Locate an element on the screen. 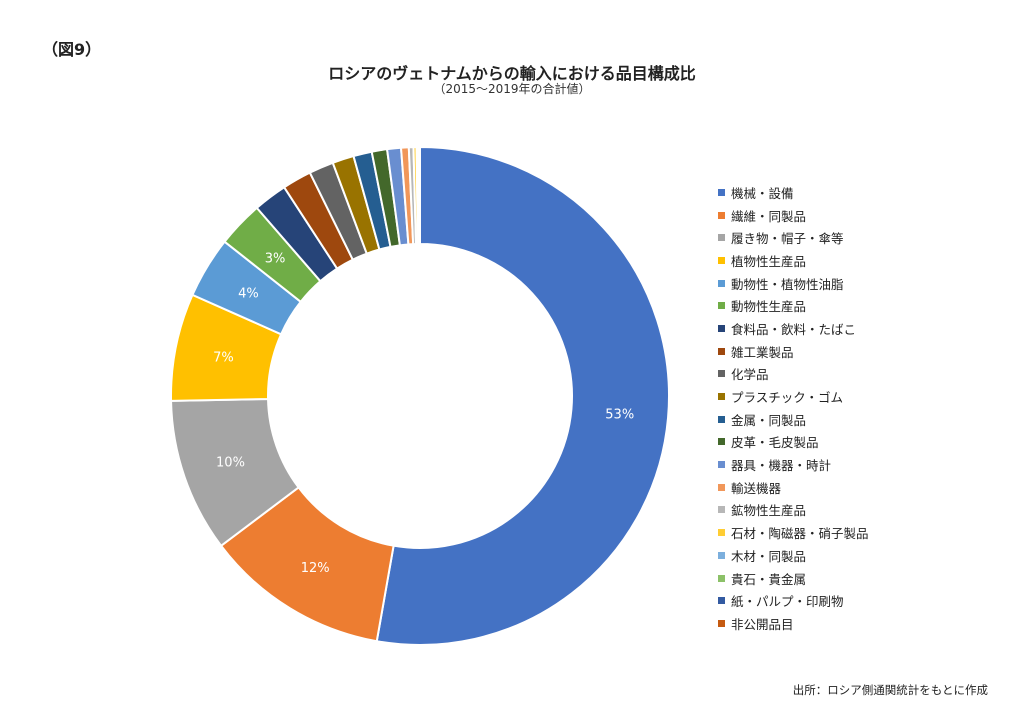  legend-item: 紙・パルプ・印刷物 is located at coordinates (793, 600).